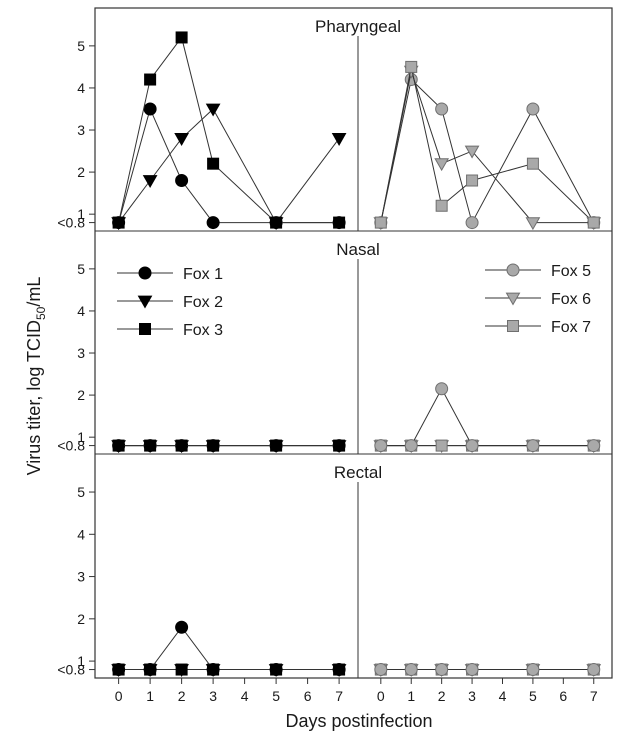 This screenshot has height=738, width=623. Describe the element at coordinates (36, 376) in the screenshot. I see `y-axis-title: Virus titer, log TCID50/mL` at that location.